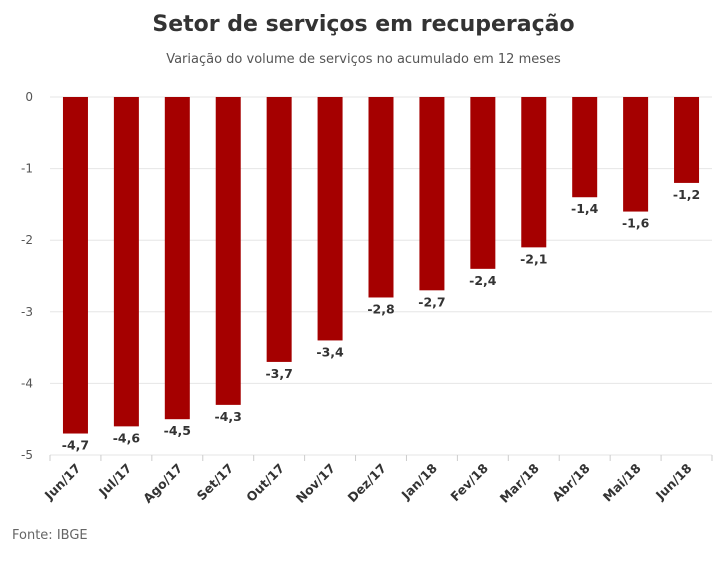 This screenshot has height=562, width=727. Describe the element at coordinates (50, 535) in the screenshot. I see `source-note: Fonte: IBGE` at that location.